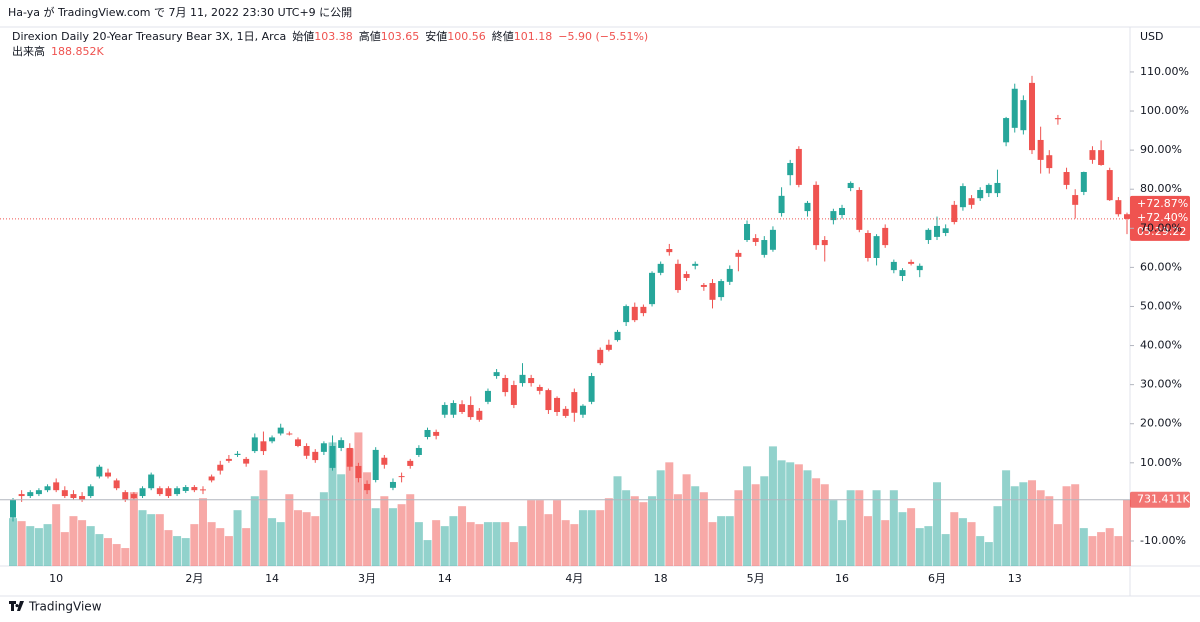  I want to click on price-label: +72.40%, so click(1162, 217).